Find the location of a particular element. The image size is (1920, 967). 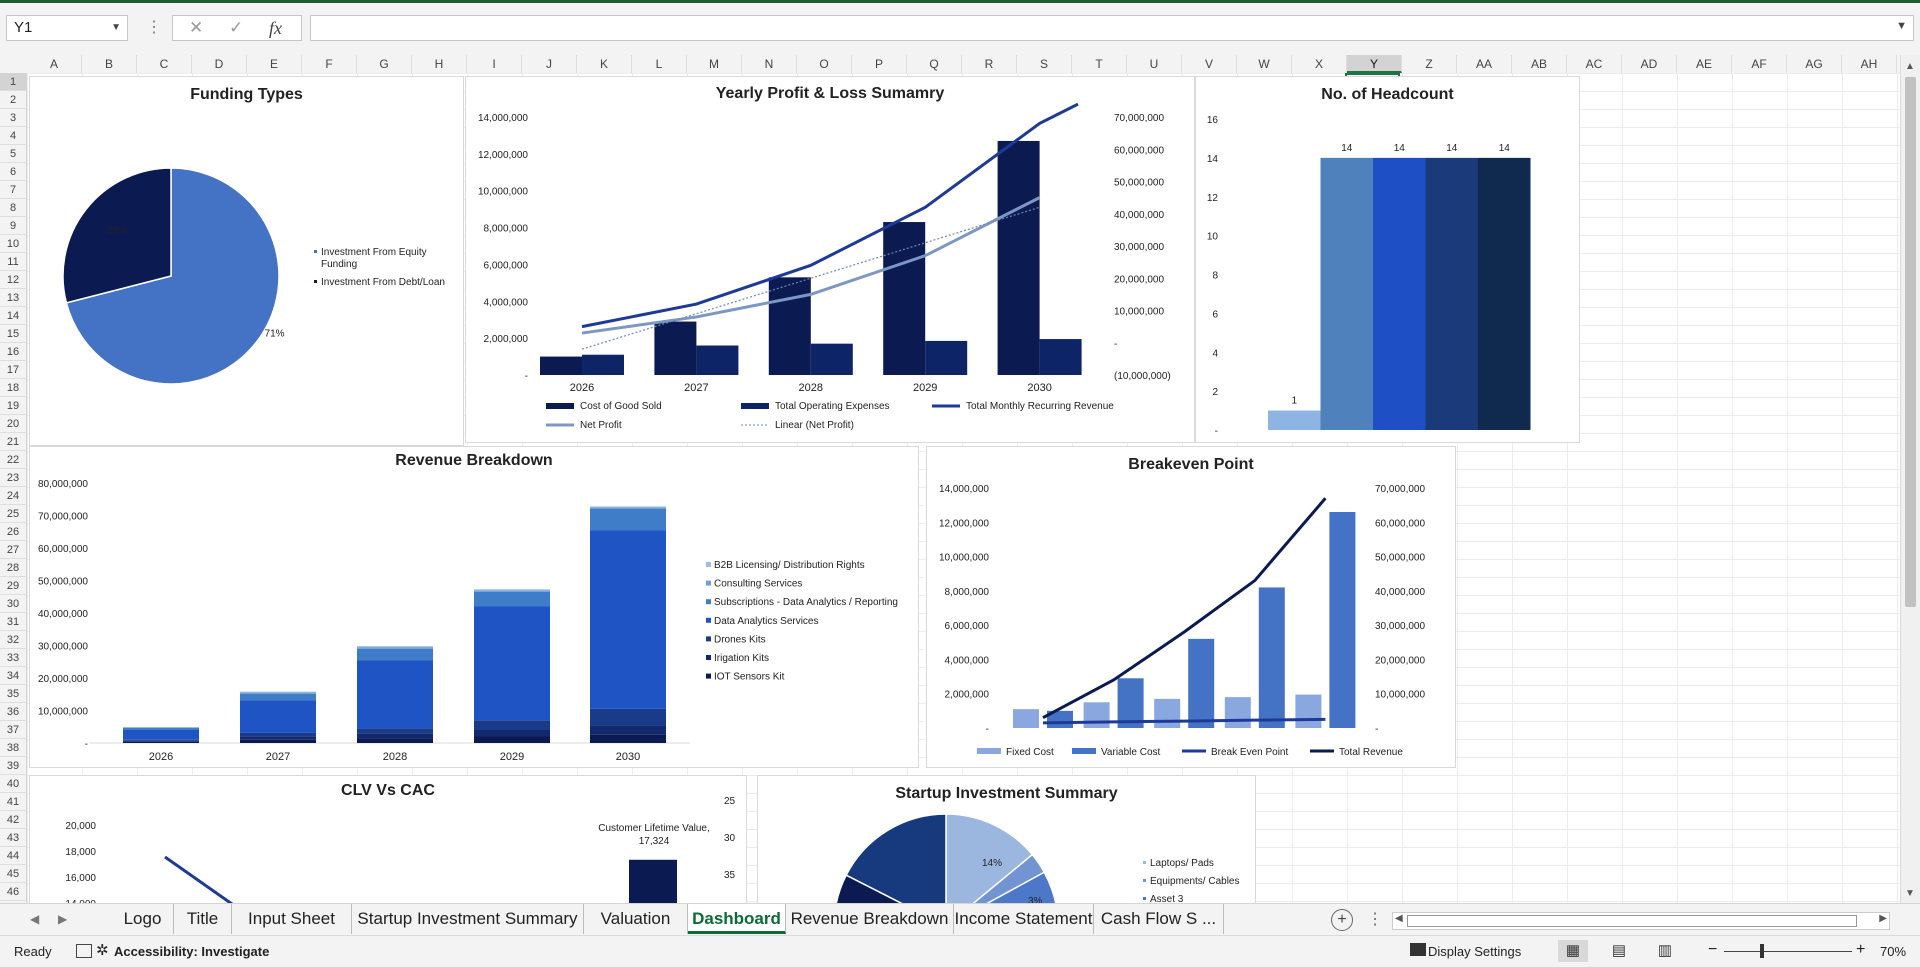

row-header-23: 23 is located at coordinates (13, 478).